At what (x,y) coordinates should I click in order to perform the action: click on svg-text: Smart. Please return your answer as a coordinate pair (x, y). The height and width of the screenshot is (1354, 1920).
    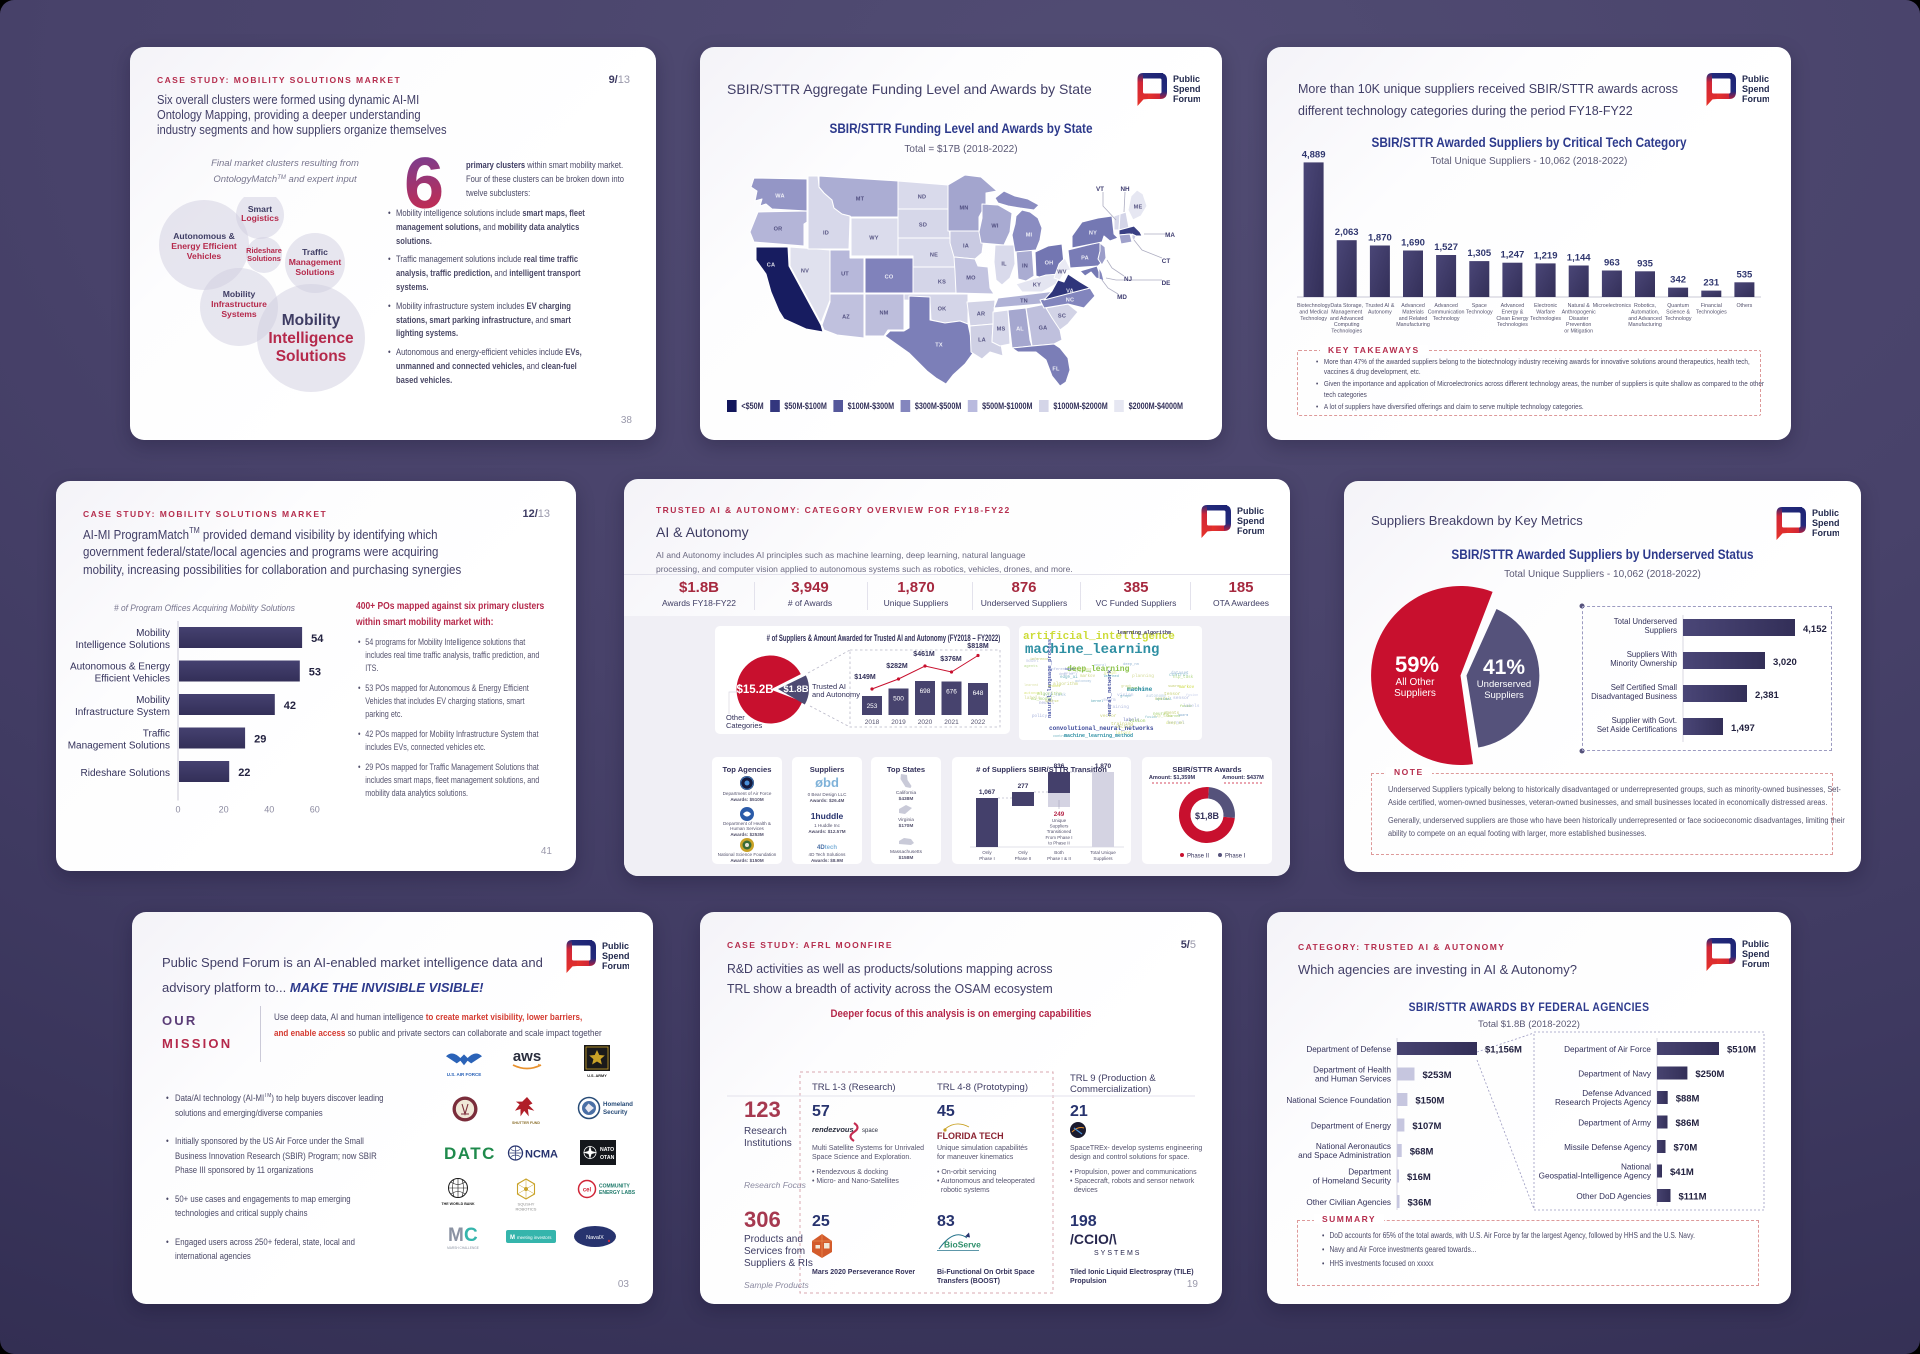
    Looking at the image, I should click on (260, 209).